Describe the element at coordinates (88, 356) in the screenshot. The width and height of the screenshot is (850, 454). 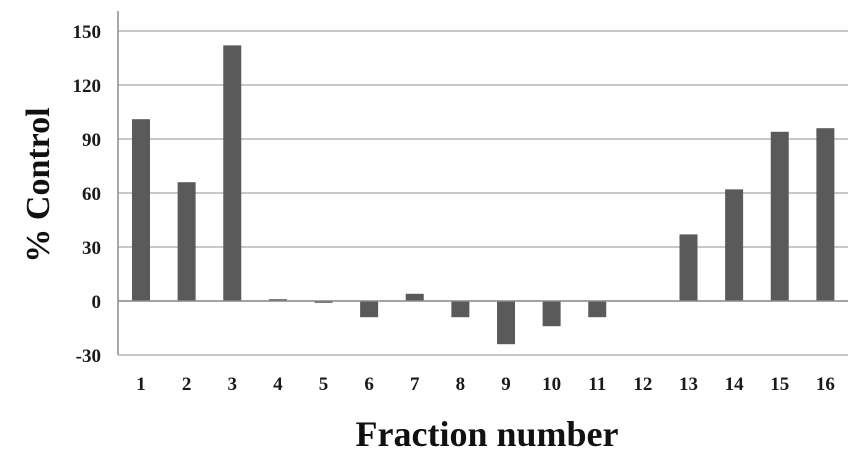
I see `y-tick-label: -30` at that location.